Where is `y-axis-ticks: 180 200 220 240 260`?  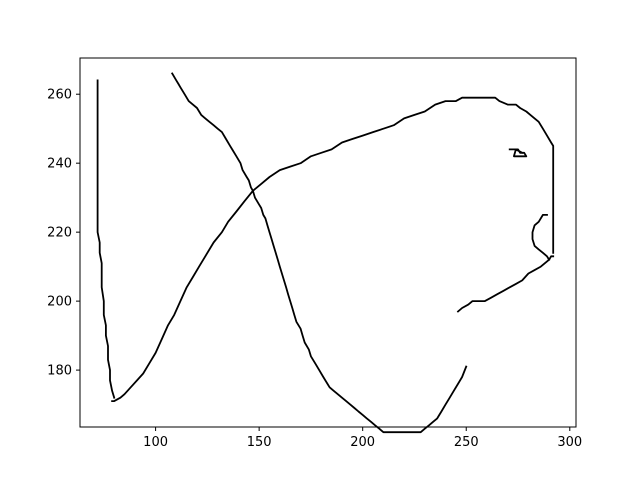
y-axis-ticks: 180 200 220 240 260 is located at coordinates (63, 233).